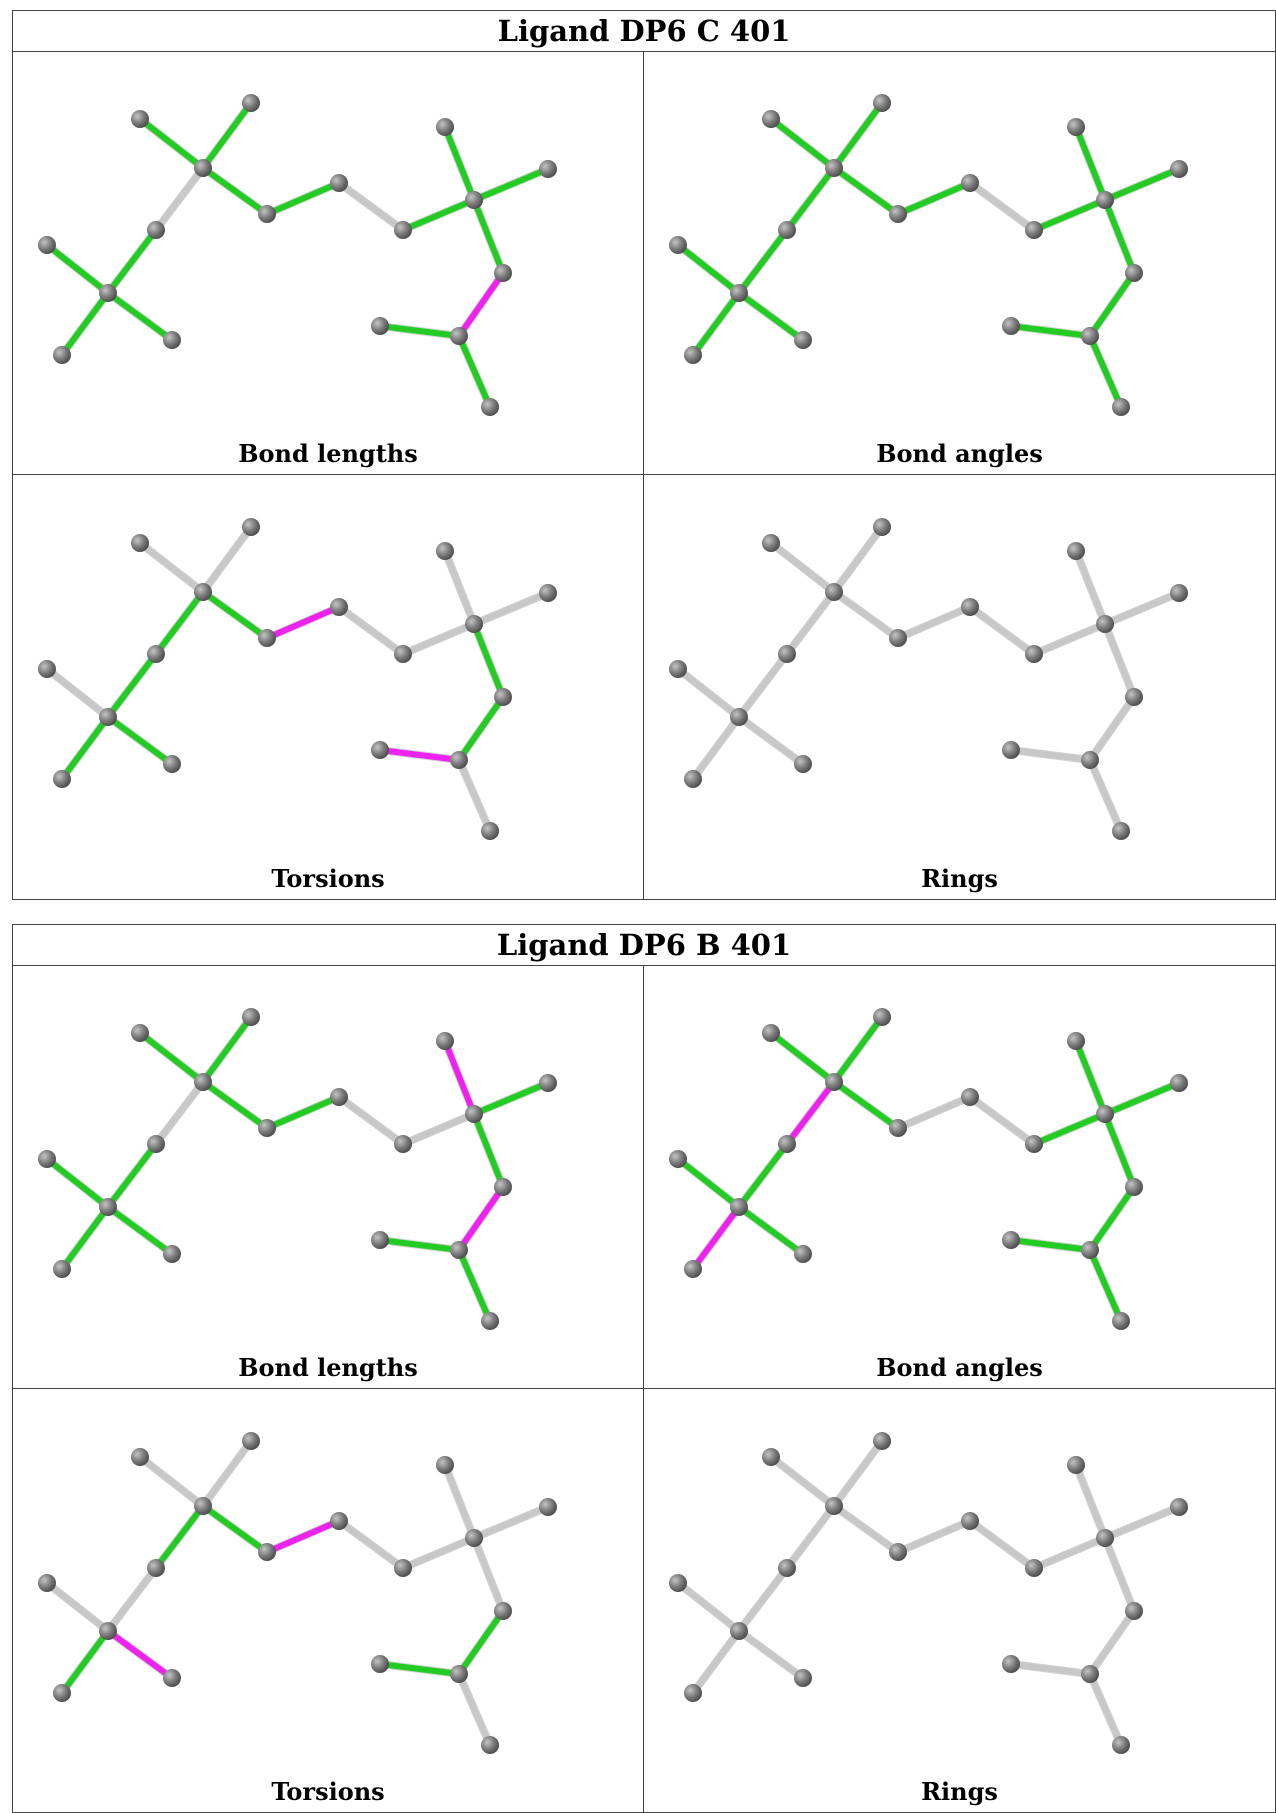  Describe the element at coordinates (959, 1601) in the screenshot. I see `panel-rings: Rings` at that location.